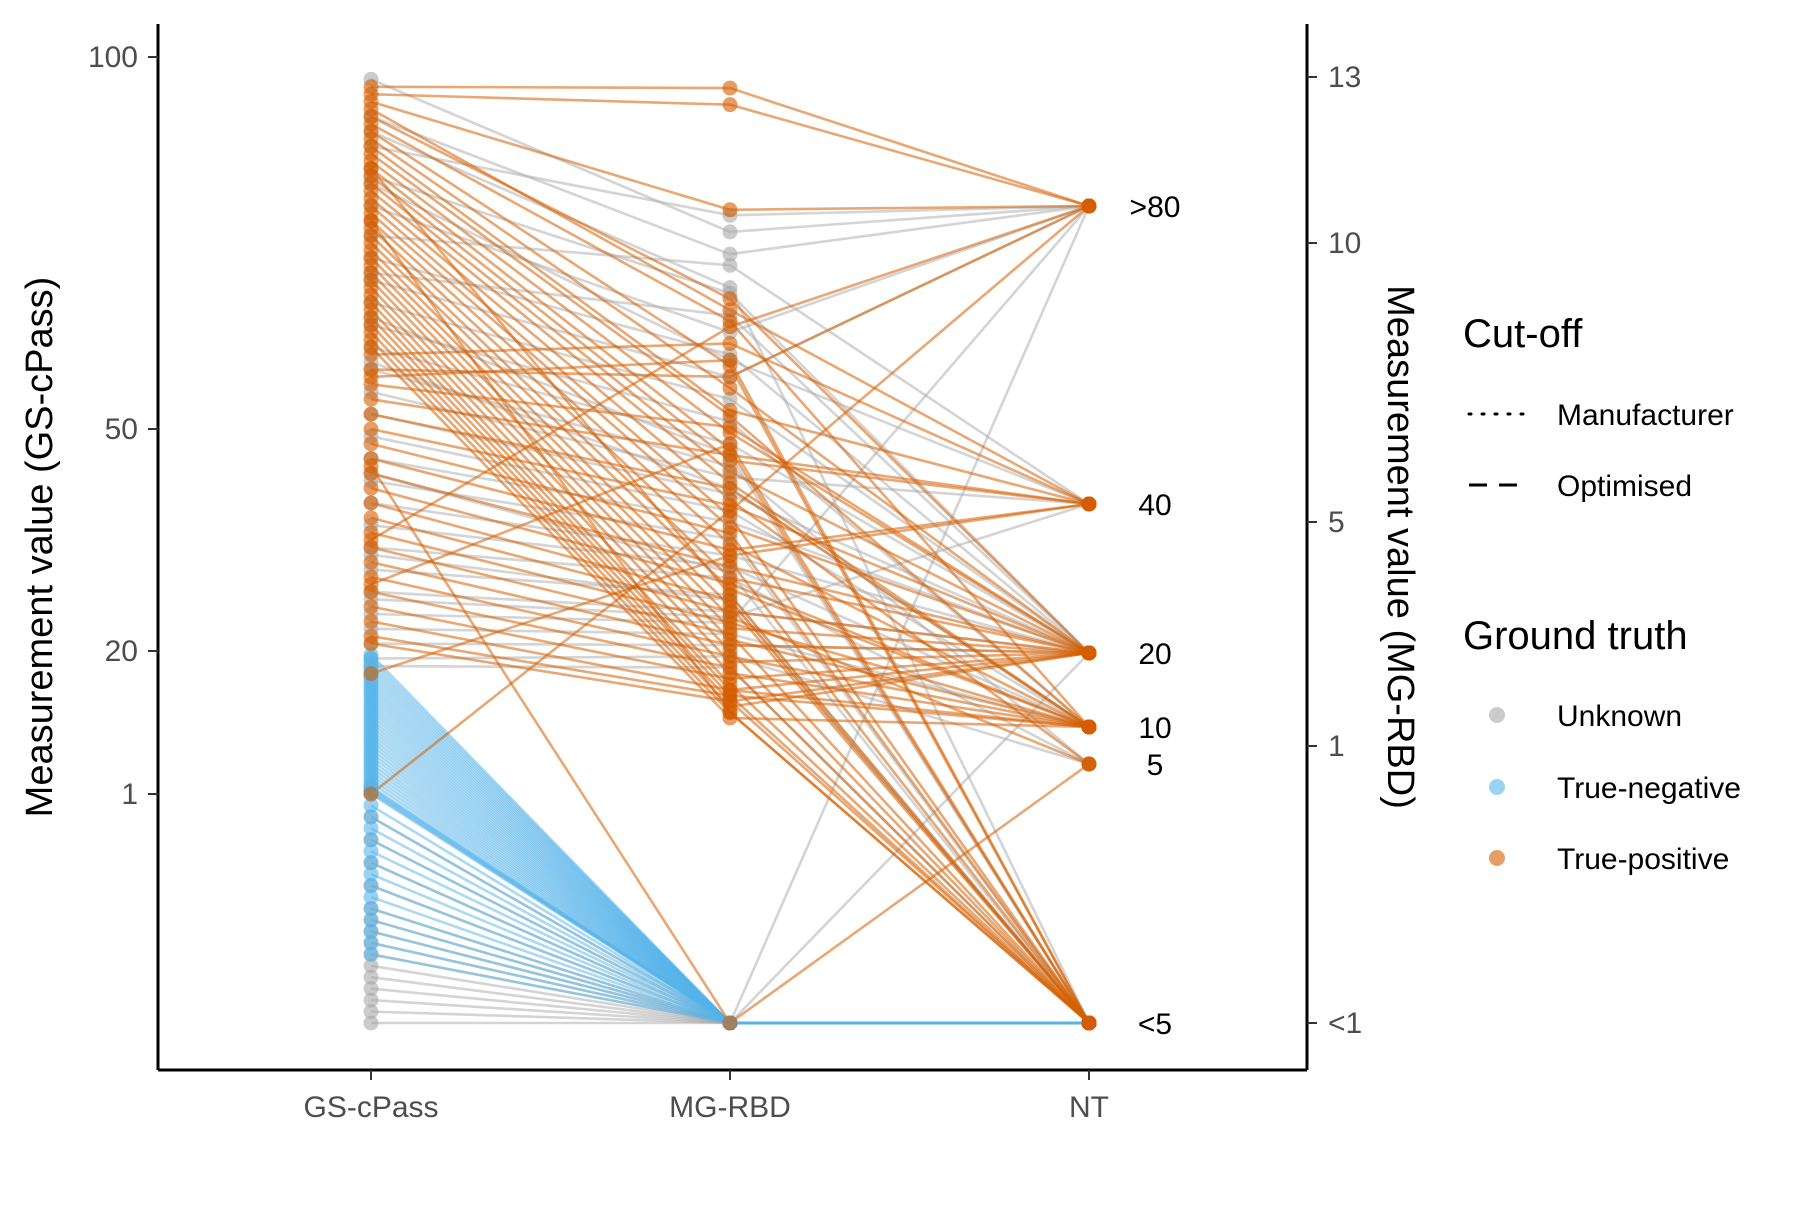 Image resolution: width=1800 pixels, height=1205 pixels. I want to click on left-y-ticks: 100 50 20 1, so click(123, 426).